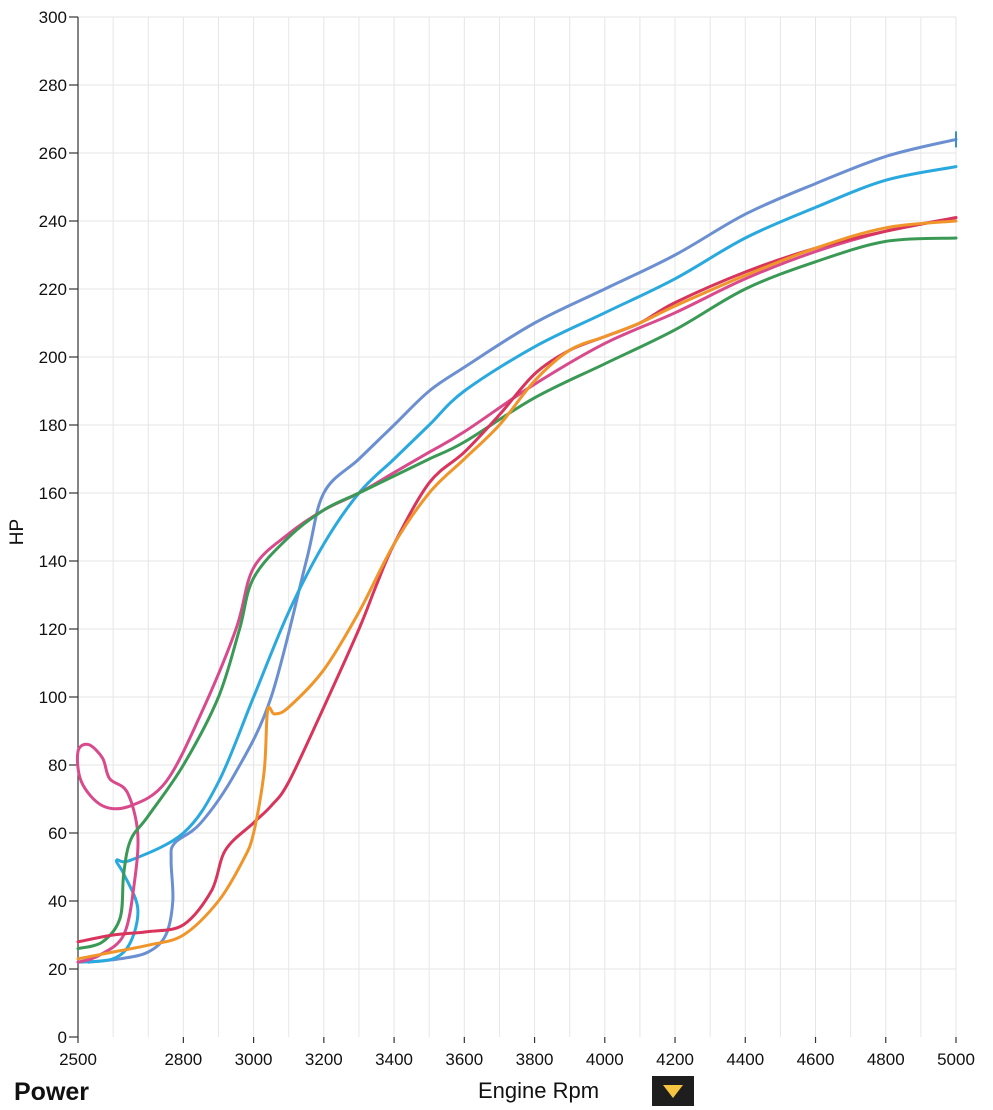 This screenshot has width=993, height=1110. Describe the element at coordinates (53, 697) in the screenshot. I see `y-tick-label: 100` at that location.